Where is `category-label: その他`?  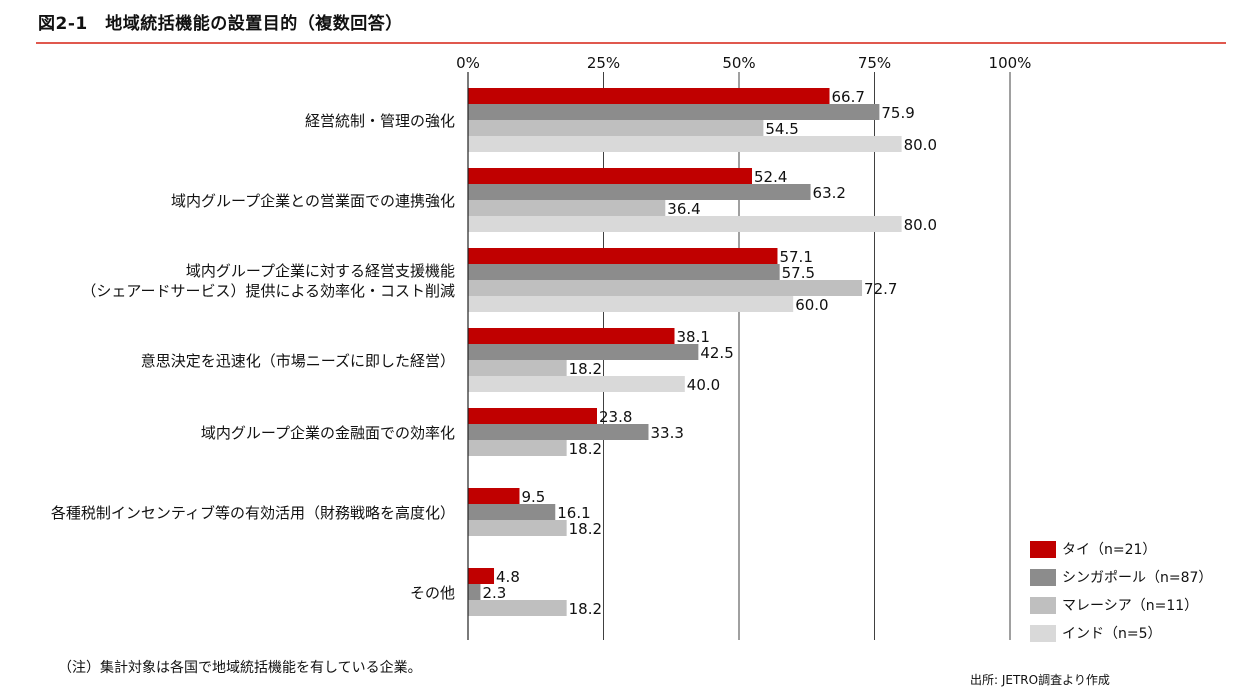
category-label: その他 is located at coordinates (432, 593).